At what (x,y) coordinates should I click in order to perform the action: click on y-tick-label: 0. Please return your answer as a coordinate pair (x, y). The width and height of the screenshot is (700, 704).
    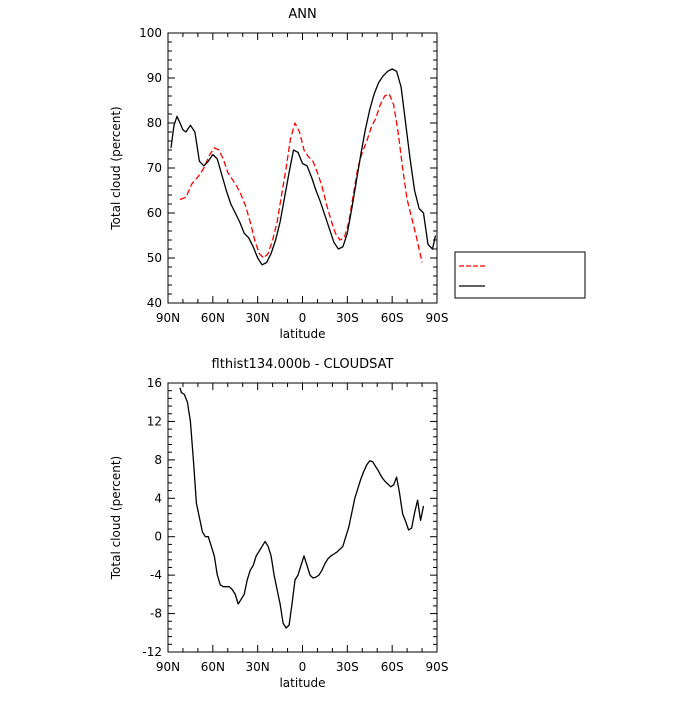
    Looking at the image, I should click on (158, 537).